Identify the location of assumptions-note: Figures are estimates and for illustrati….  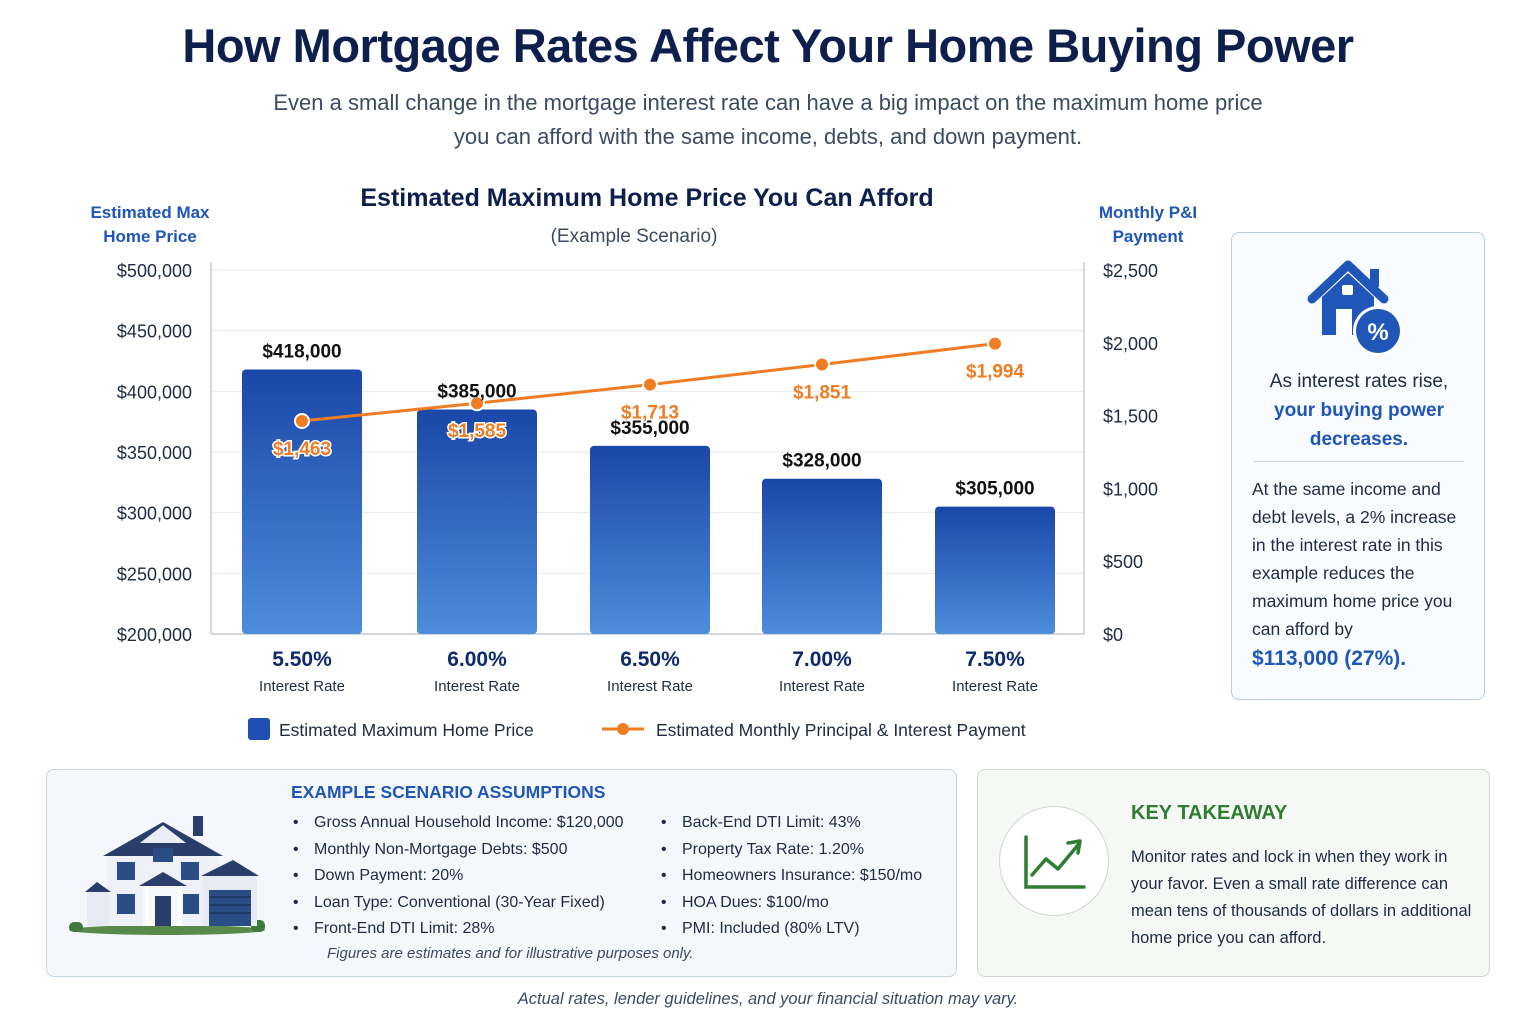
(510, 953).